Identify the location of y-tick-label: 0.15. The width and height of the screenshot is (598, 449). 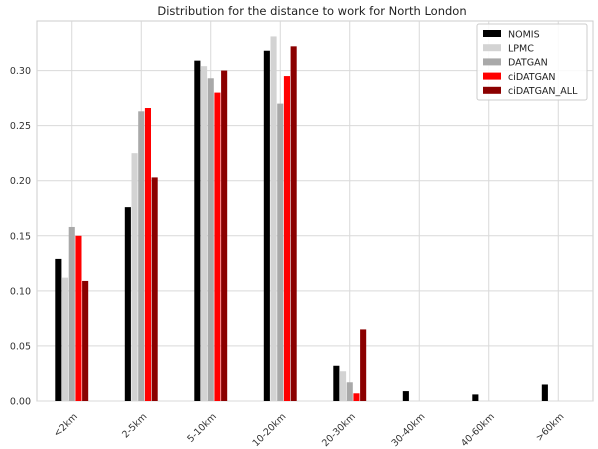
(20, 236).